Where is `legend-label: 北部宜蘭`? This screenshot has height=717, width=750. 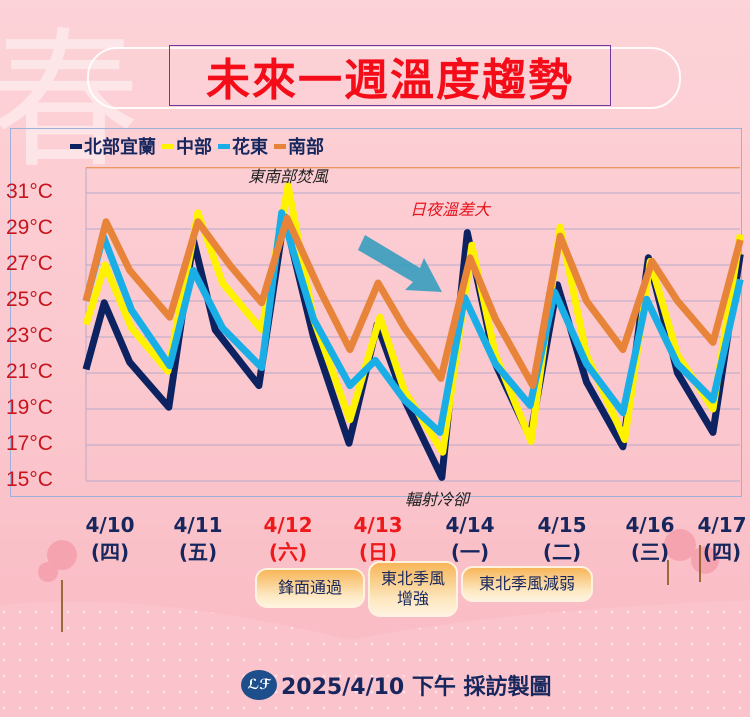
legend-label: 北部宜蘭 is located at coordinates (120, 147).